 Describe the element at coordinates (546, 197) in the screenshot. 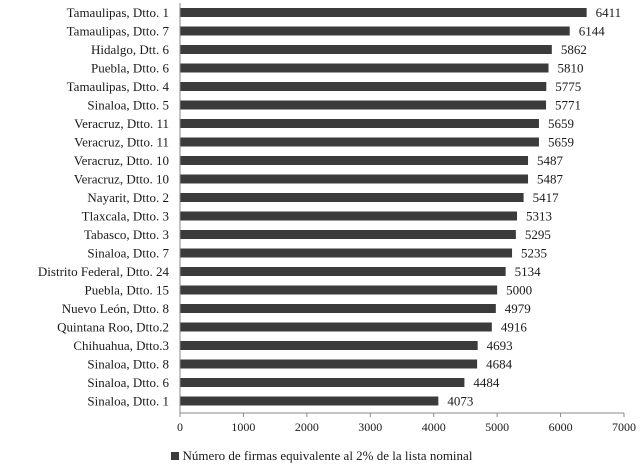

I see `data-label: 5417` at that location.